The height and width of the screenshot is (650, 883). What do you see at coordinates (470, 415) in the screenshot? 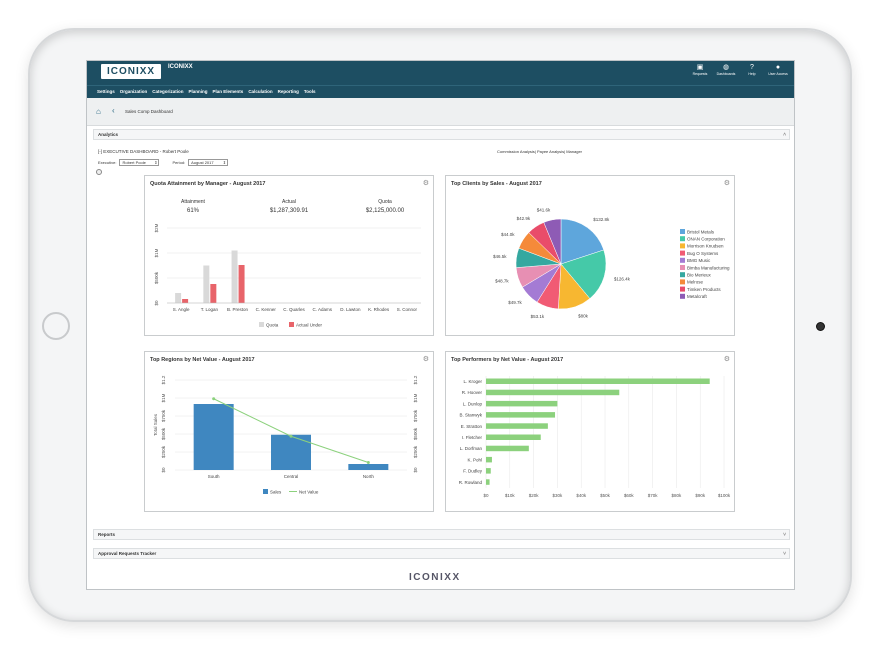
I see `y-tick-label: B. Stanwyk` at bounding box center [470, 415].